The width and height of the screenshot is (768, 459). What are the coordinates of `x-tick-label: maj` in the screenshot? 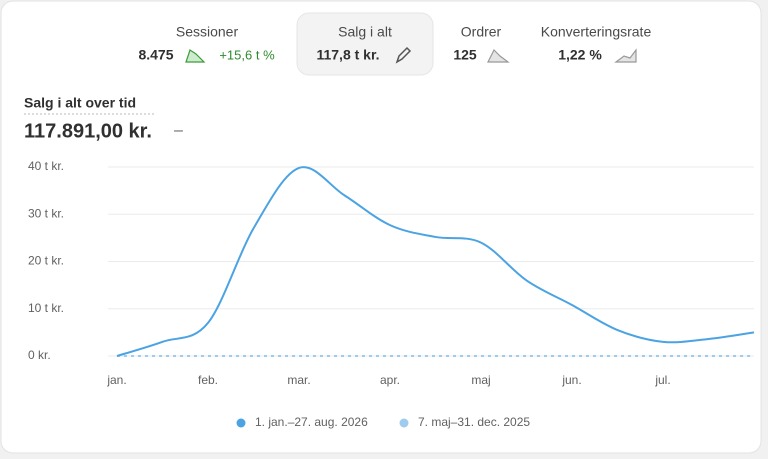 It's located at (480, 380).